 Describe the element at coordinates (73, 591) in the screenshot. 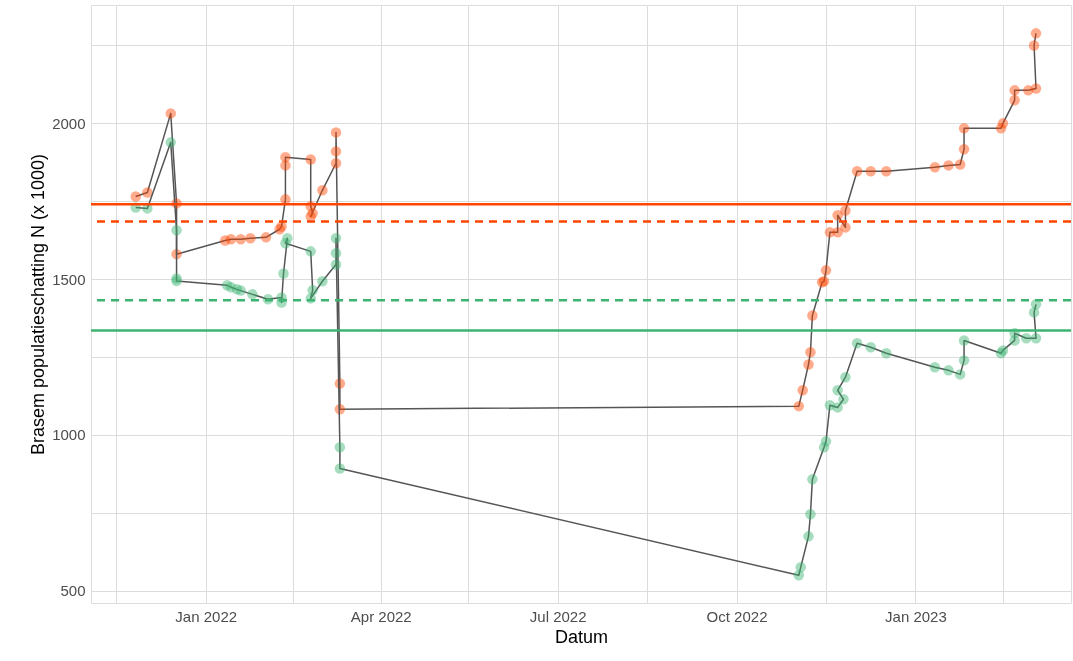

I see `y-tick-label: 500` at that location.